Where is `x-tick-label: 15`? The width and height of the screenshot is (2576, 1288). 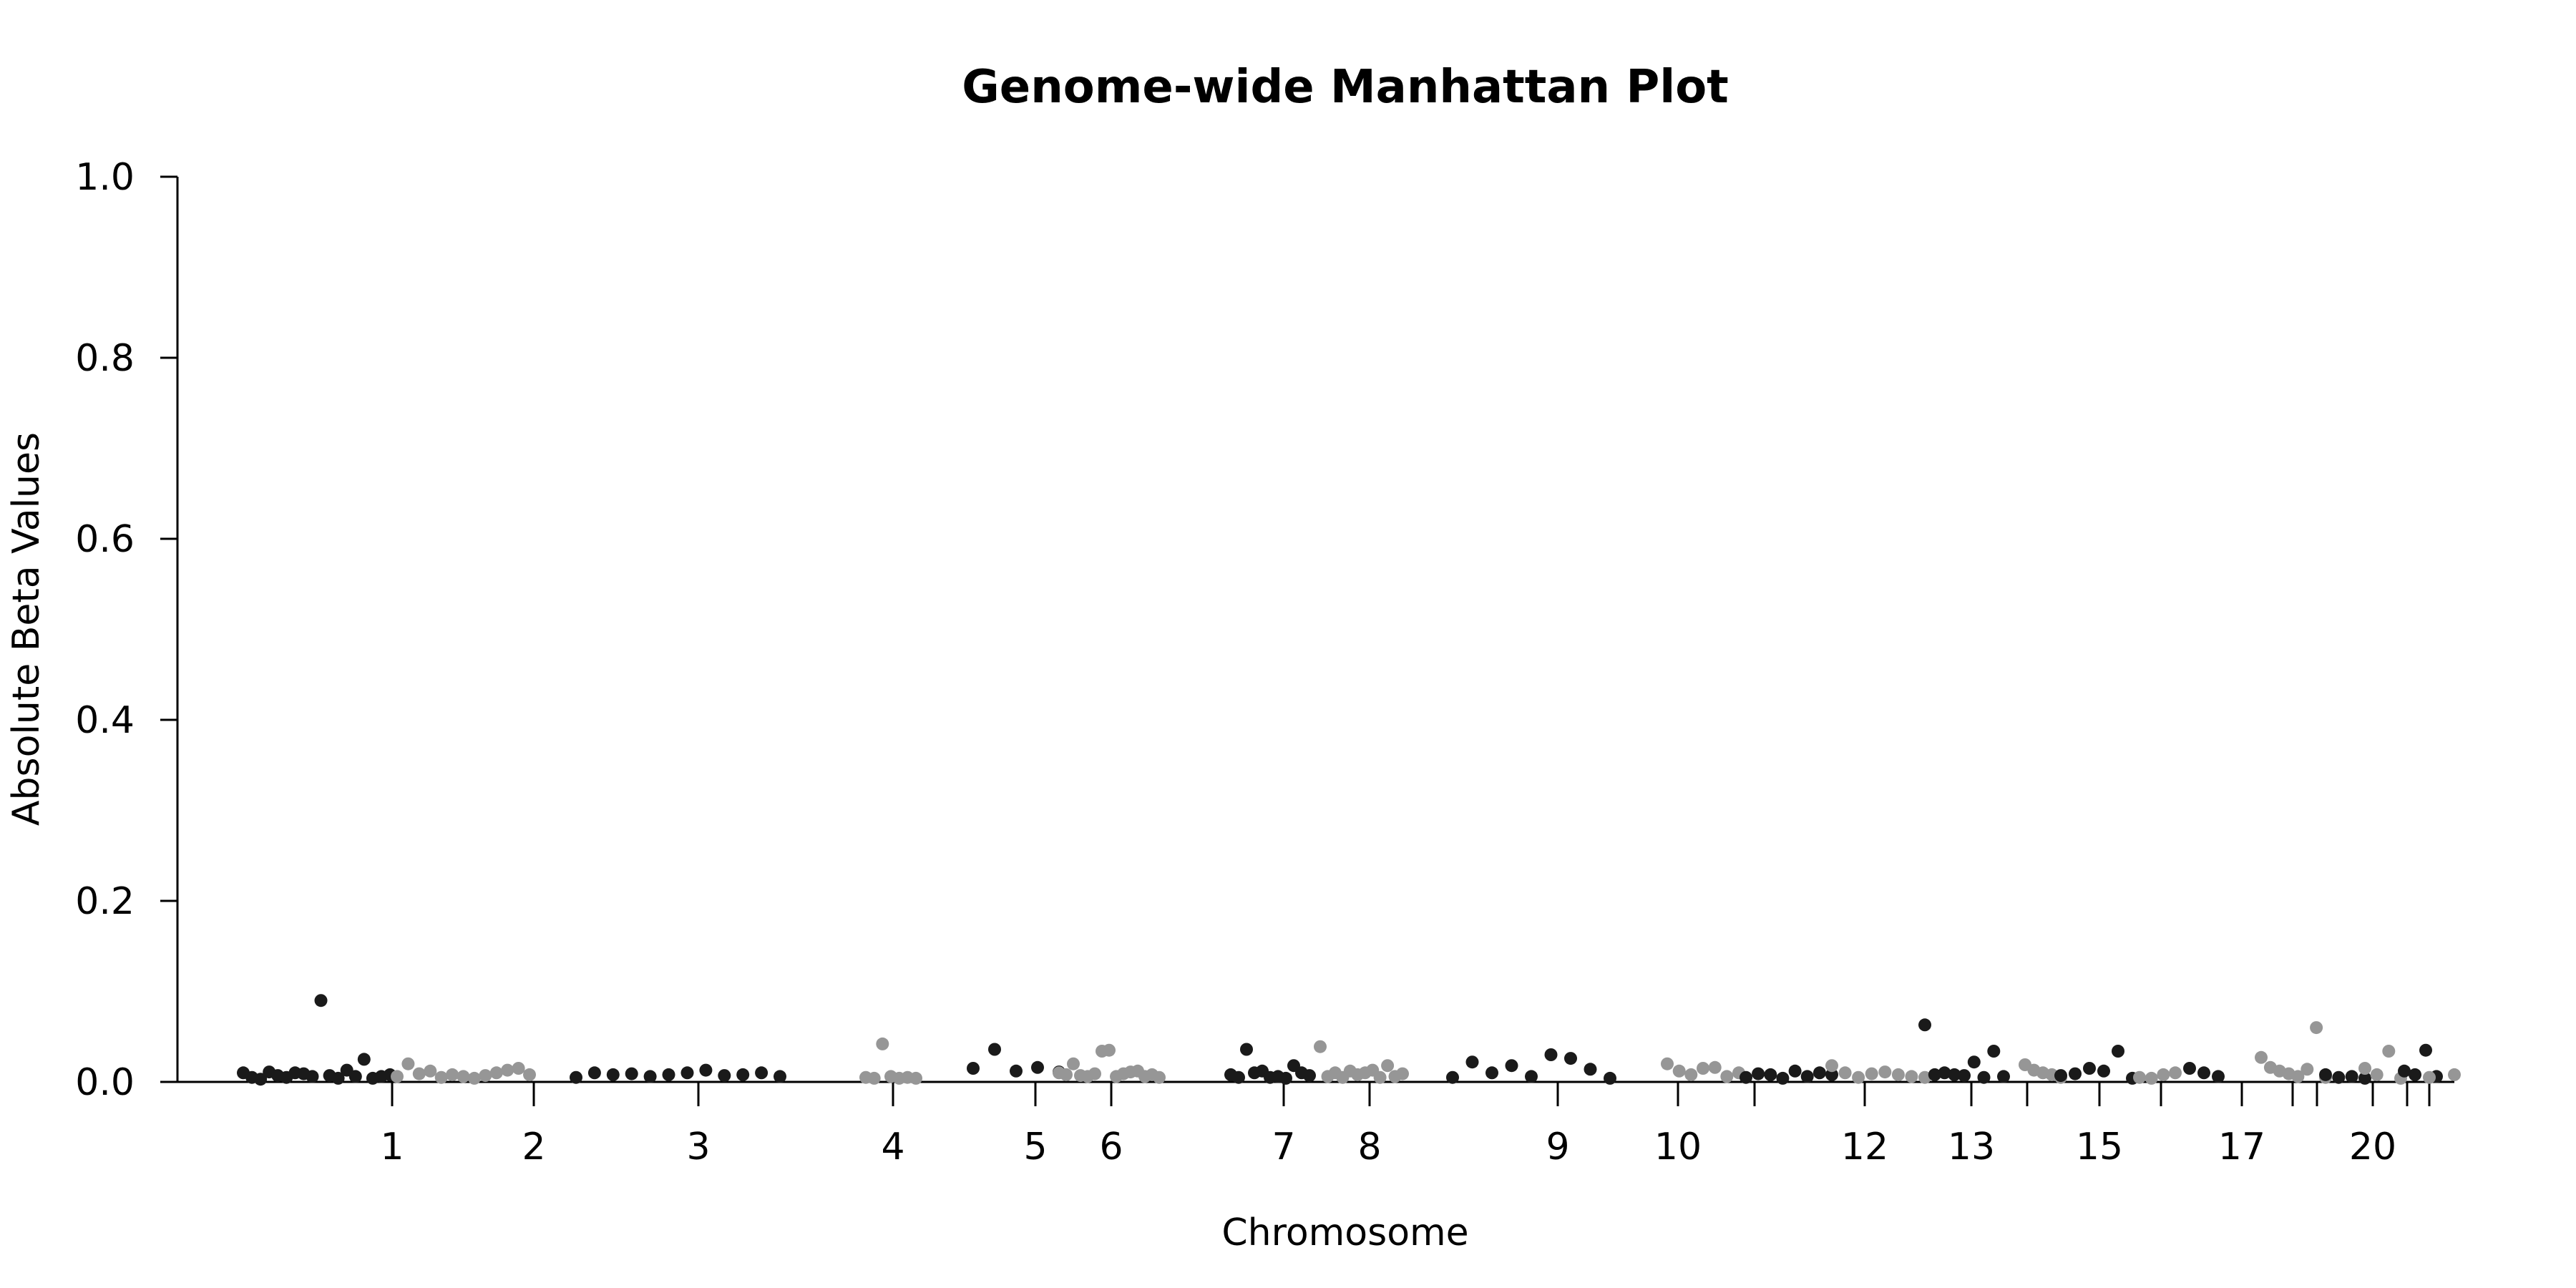 x-tick-label: 15 is located at coordinates (2099, 1147).